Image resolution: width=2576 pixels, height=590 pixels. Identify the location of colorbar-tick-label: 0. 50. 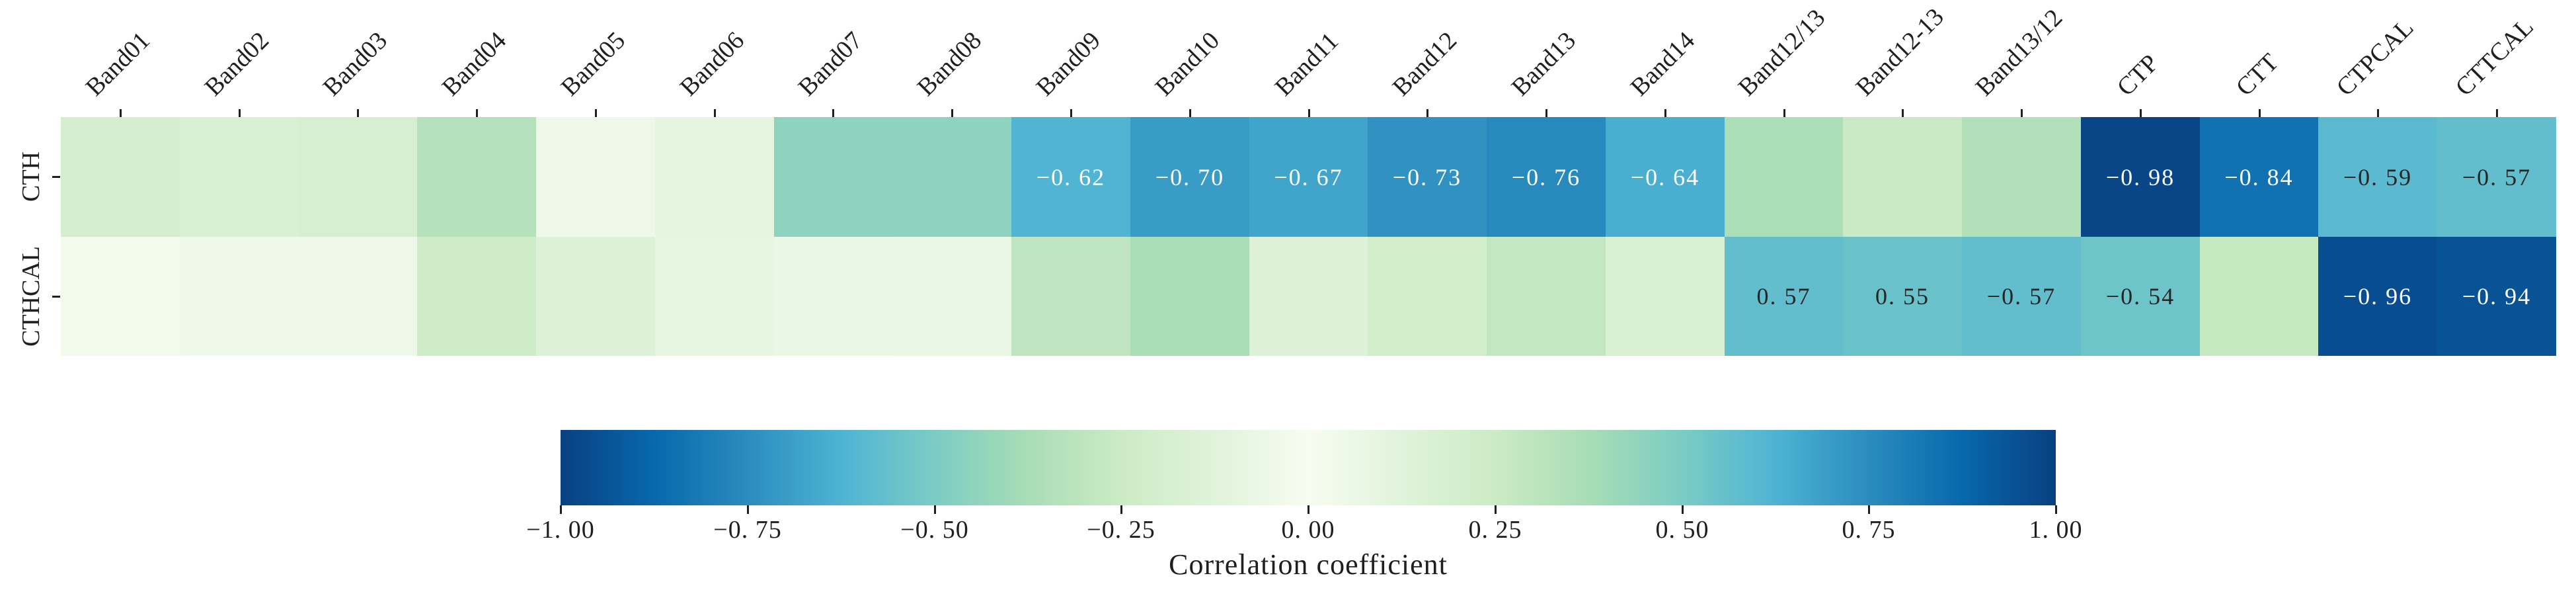
(1682, 530).